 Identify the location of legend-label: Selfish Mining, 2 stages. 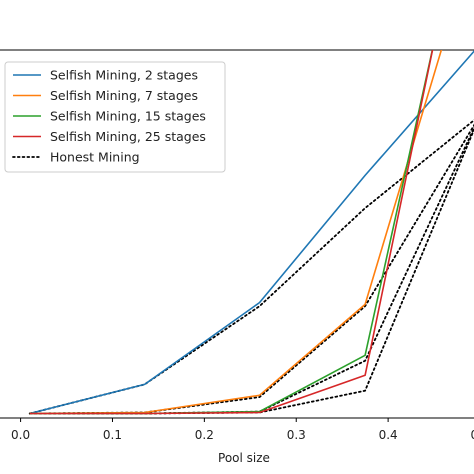
(124, 75).